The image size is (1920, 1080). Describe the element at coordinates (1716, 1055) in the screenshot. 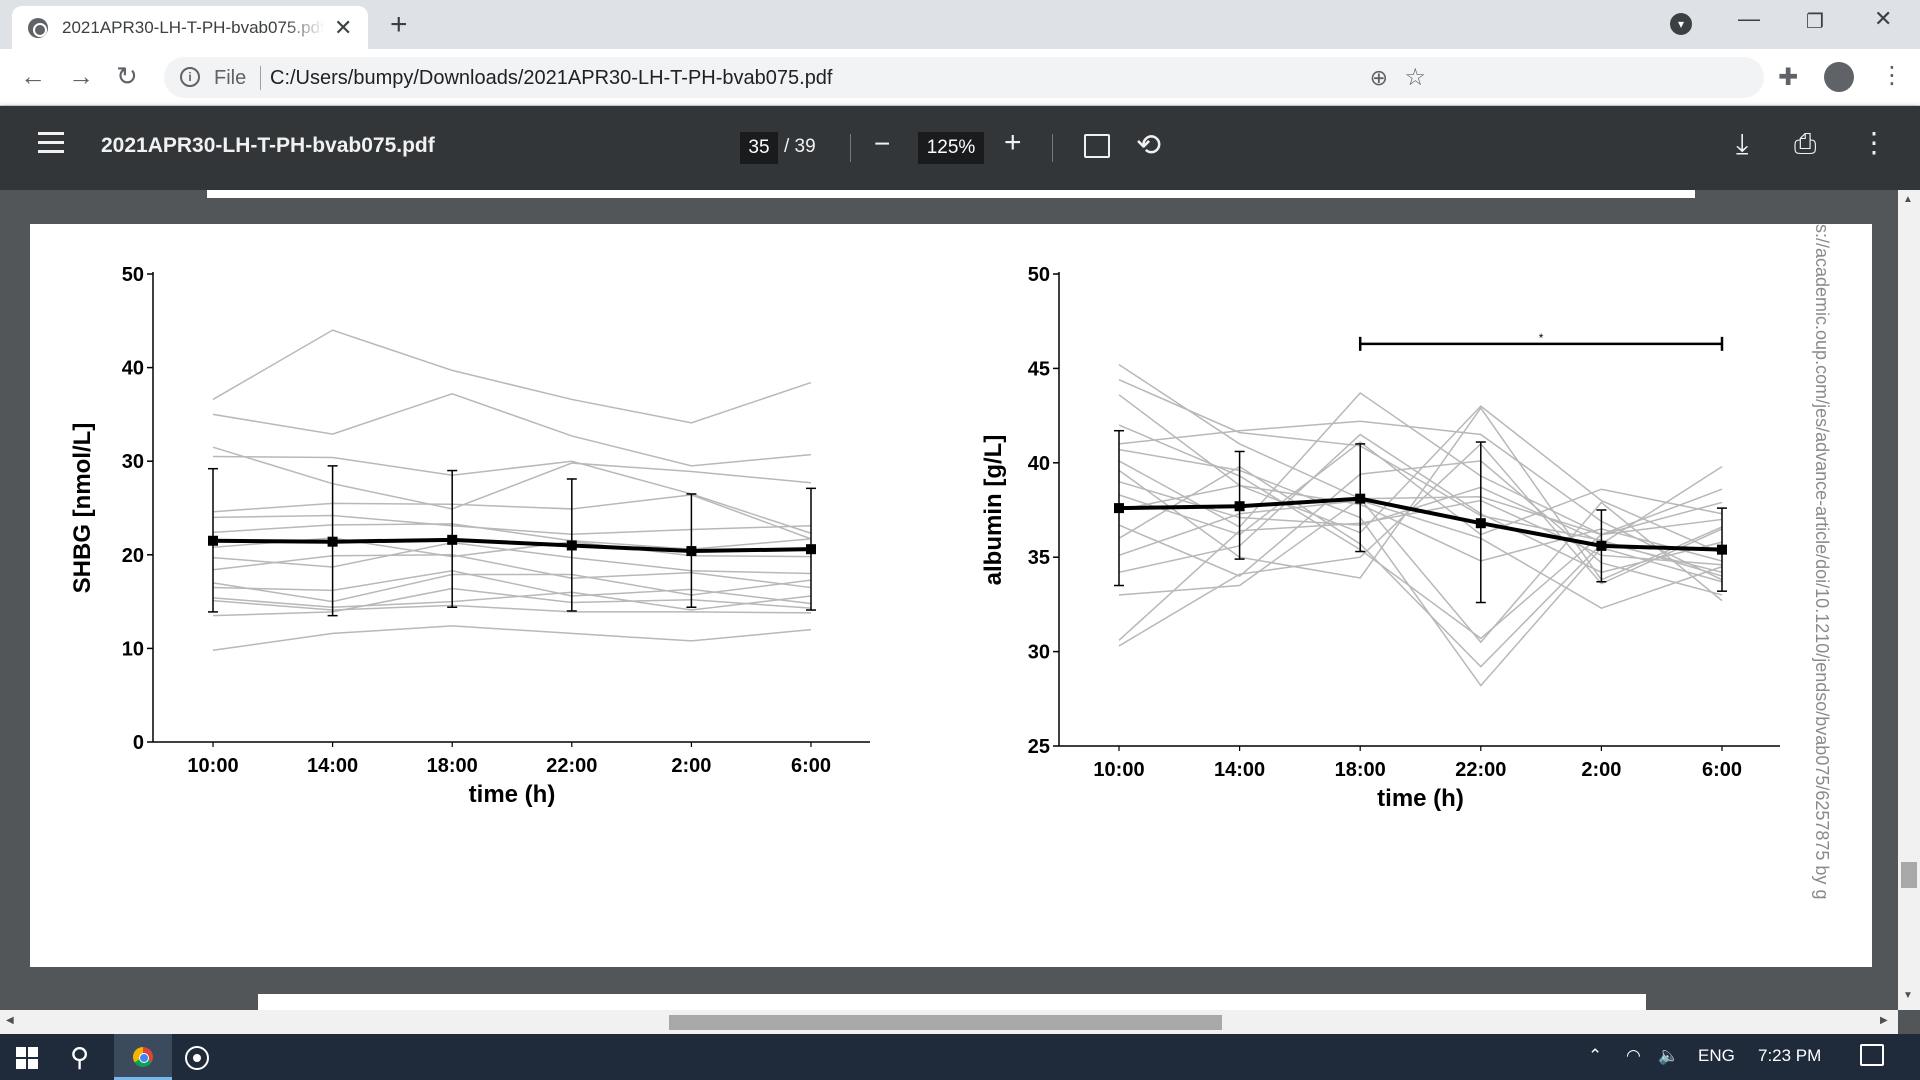

I see `language-indicator: ENG` at that location.